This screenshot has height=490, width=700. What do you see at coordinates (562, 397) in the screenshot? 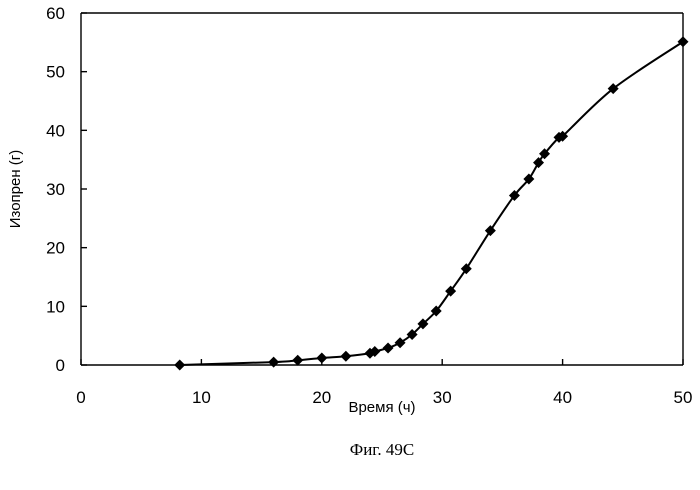
I see `x-tick-label: 40` at bounding box center [562, 397].